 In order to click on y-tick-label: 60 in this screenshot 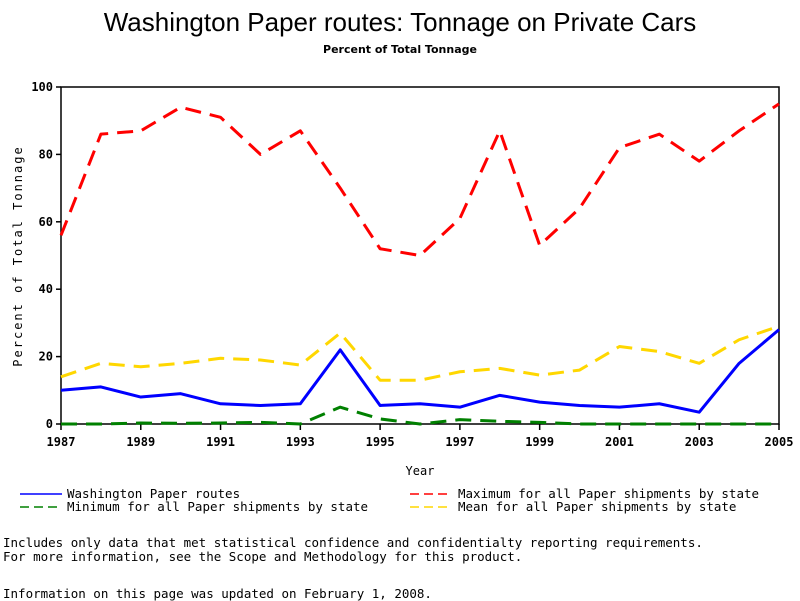, I will do `click(46, 222)`.